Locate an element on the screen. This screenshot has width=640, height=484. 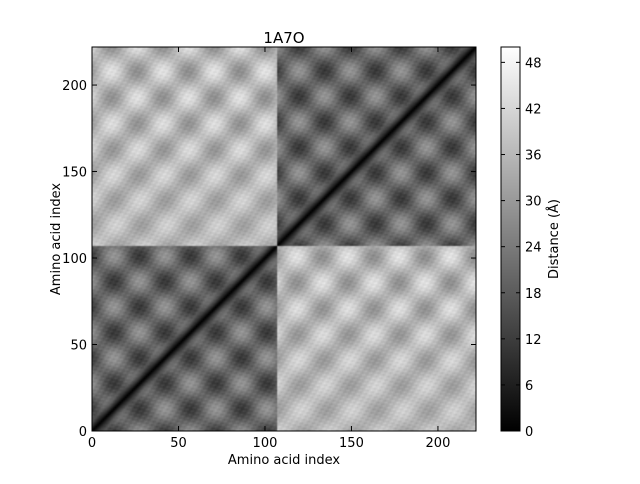
x-tick-label: 0 is located at coordinates (92, 443).